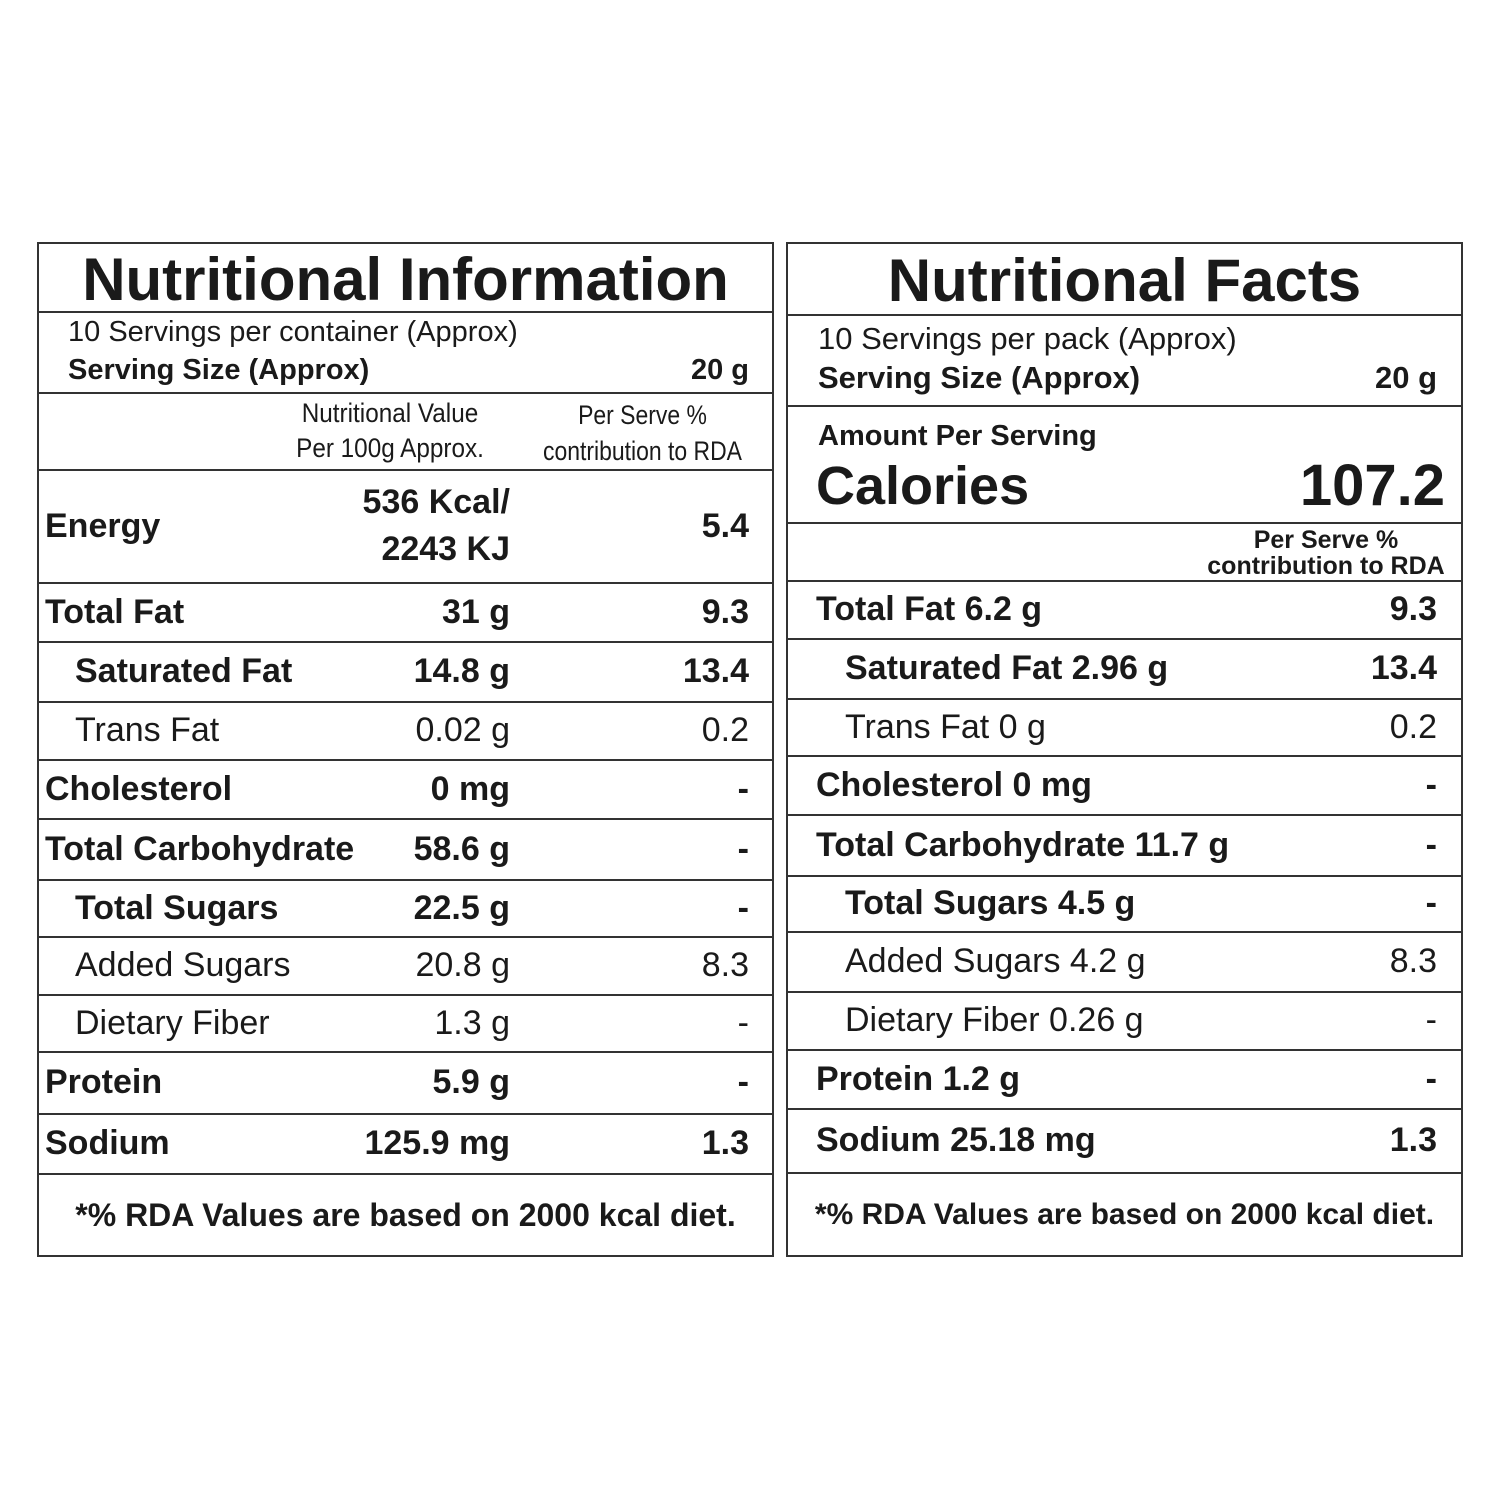 The image size is (1500, 1500). Describe the element at coordinates (436, 502) in the screenshot. I see `nutrient-value: 536 Kcal/` at that location.